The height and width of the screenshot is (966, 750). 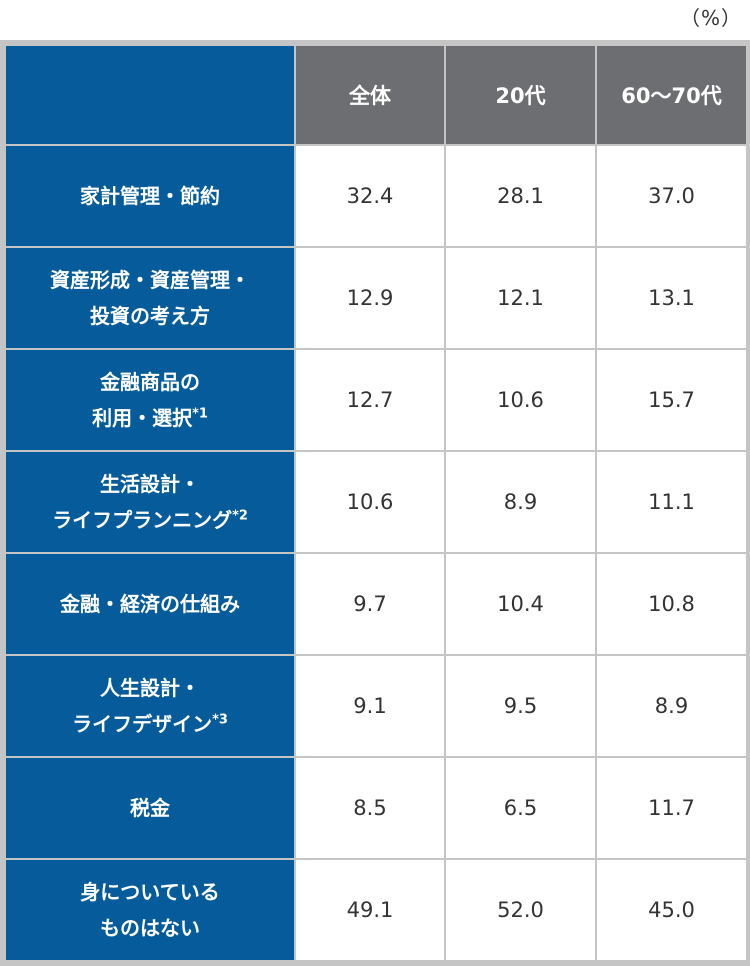 I want to click on row-header-line: 税金, so click(x=150, y=808).